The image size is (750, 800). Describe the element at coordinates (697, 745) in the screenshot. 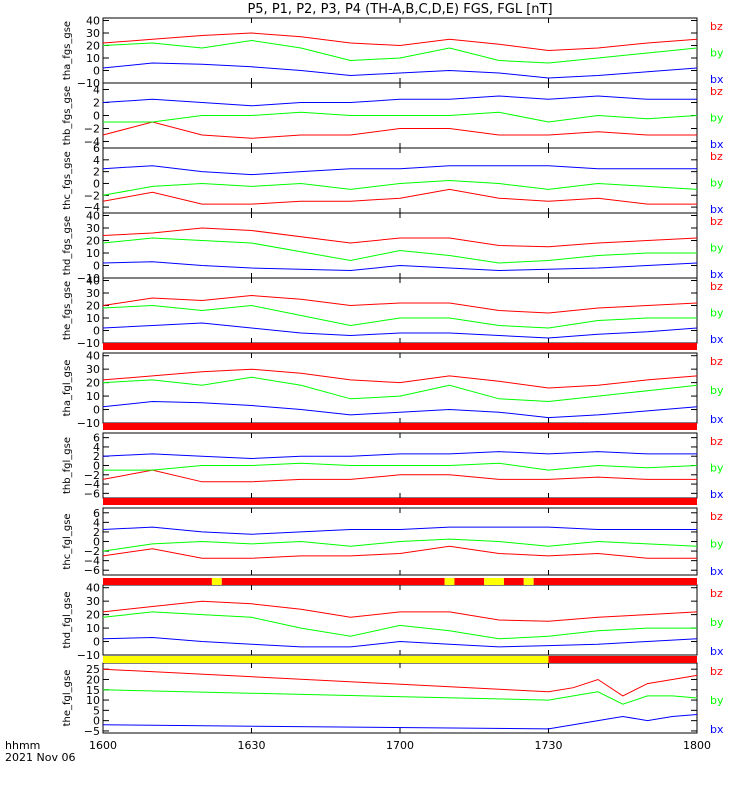

I see `x-tick-label: 1800` at that location.